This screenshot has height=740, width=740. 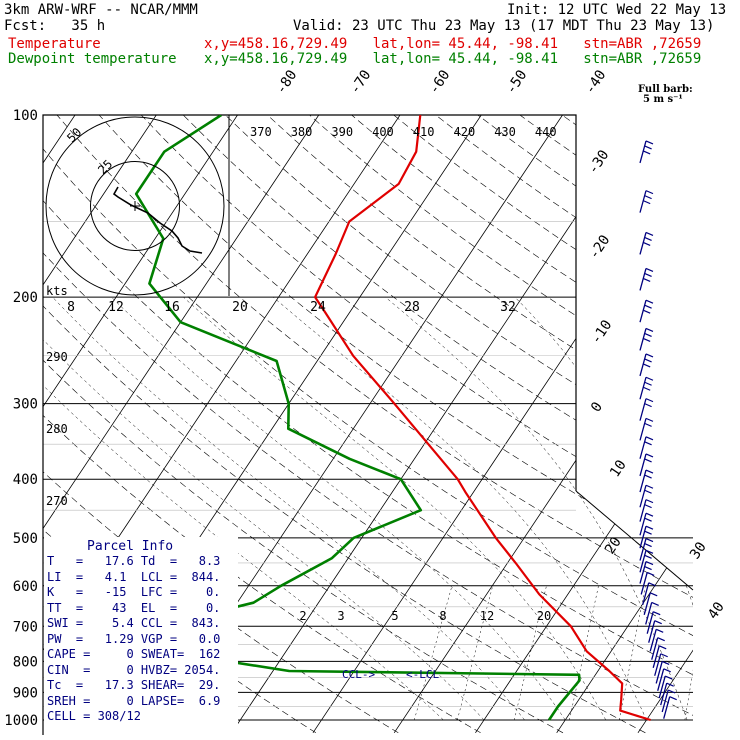 I want to click on isotherm-label--10: -10, so click(x=601, y=332).